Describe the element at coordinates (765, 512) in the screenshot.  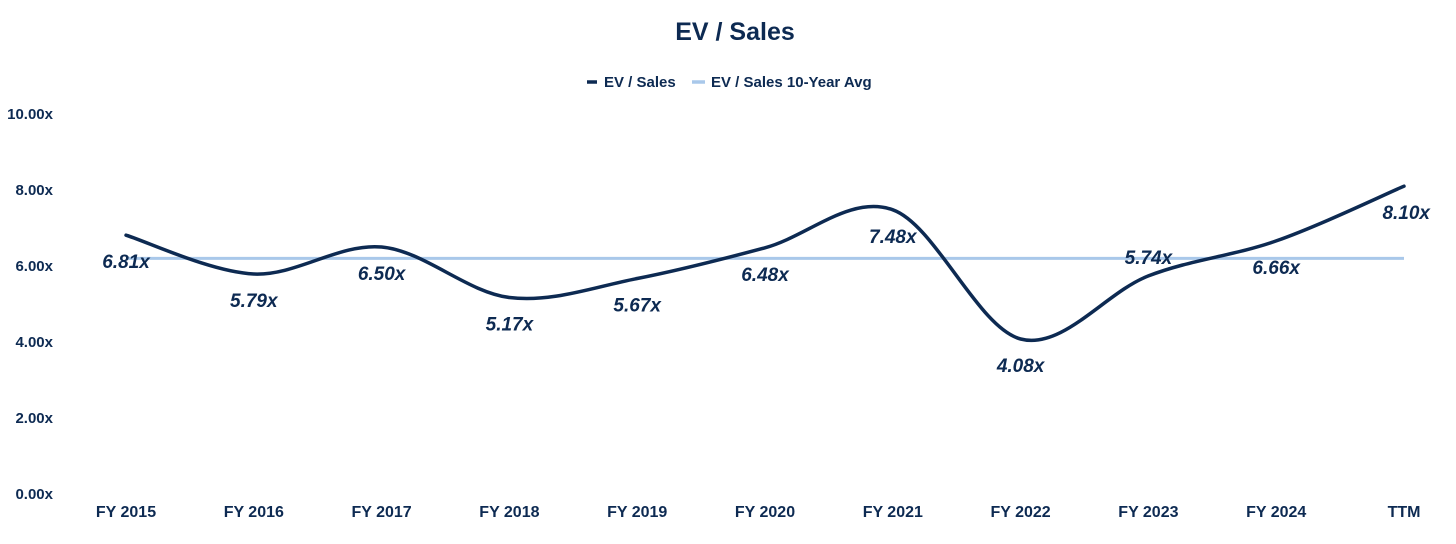
I see `x-tick-label: FY 2020` at that location.